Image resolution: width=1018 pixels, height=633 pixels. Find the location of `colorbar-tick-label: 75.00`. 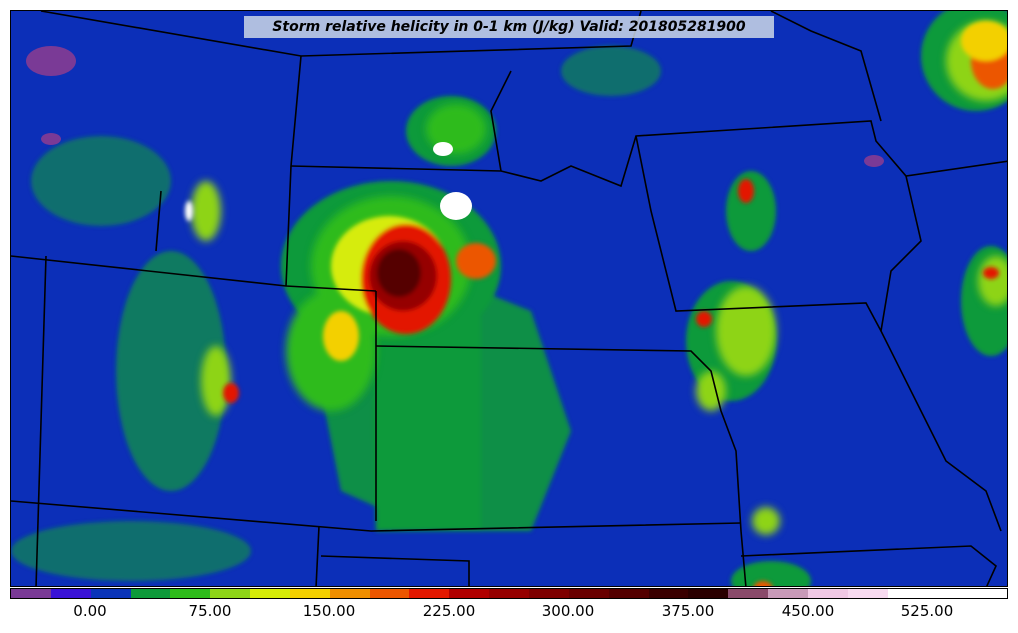

colorbar-tick-label: 75.00 is located at coordinates (210, 611).